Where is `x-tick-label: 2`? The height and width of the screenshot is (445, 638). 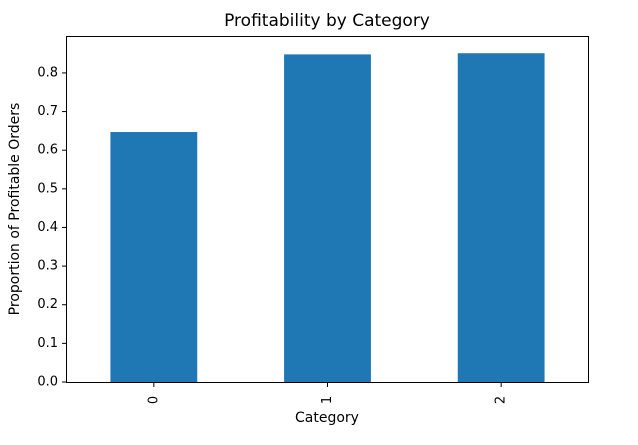 x-tick-label: 2 is located at coordinates (501, 400).